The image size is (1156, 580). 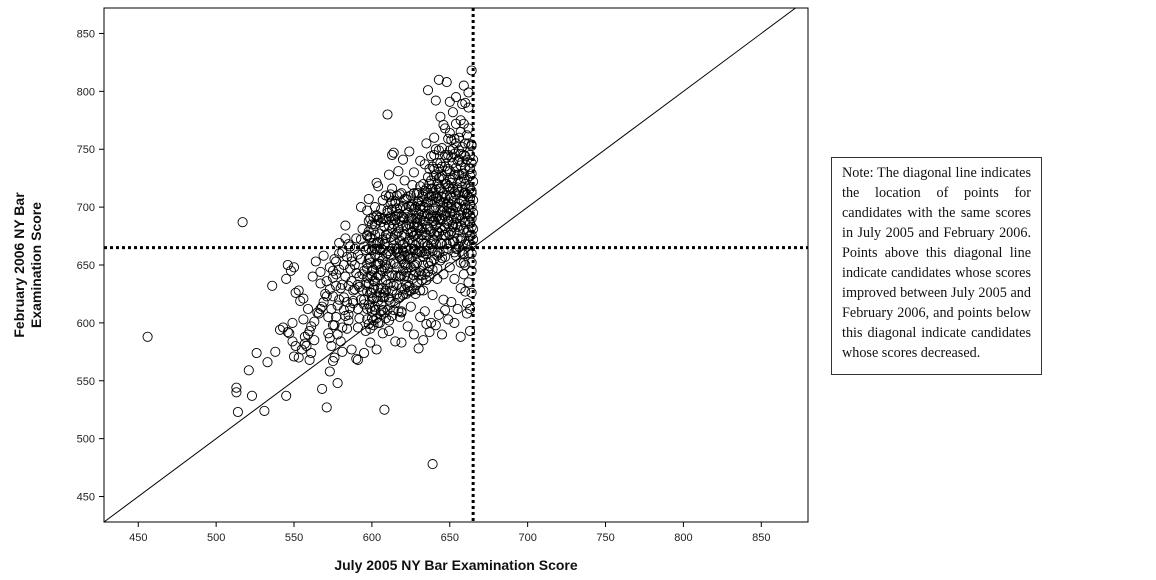 I want to click on y-tick-label: 850, so click(x=86, y=34).